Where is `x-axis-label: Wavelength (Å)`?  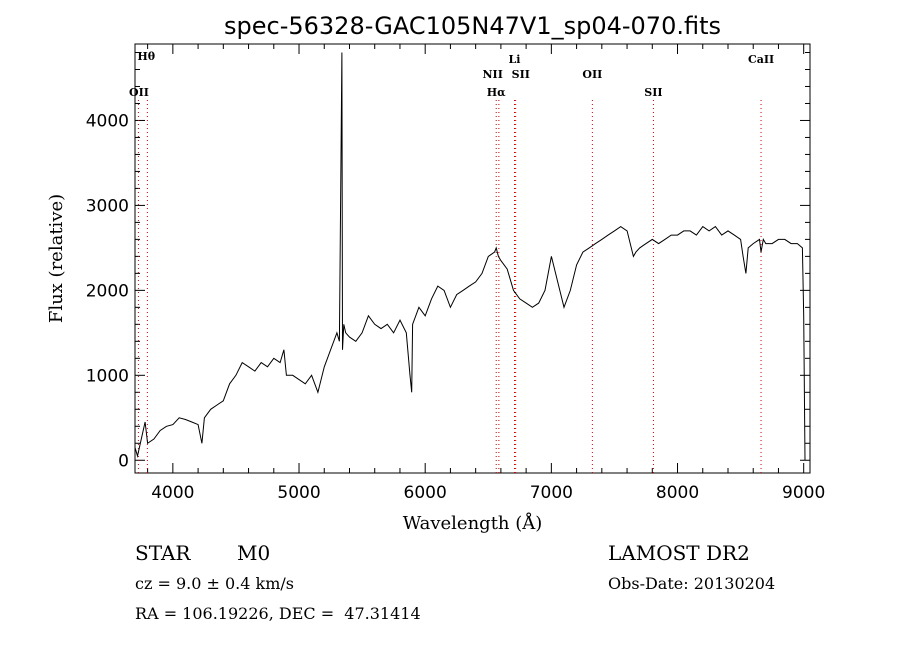
x-axis-label: Wavelength (Å) is located at coordinates (473, 523).